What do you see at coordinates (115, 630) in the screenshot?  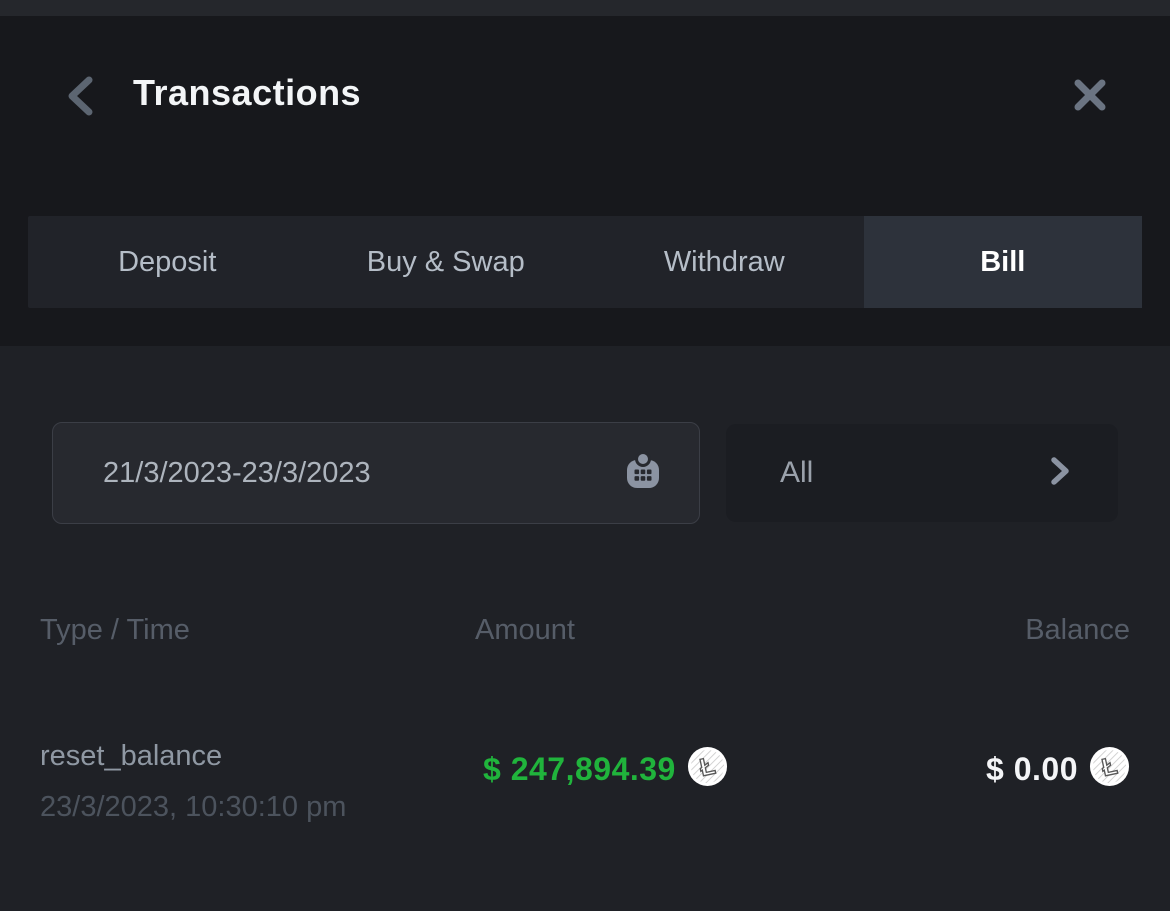 I see `column-header-type-time: Type / Time` at bounding box center [115, 630].